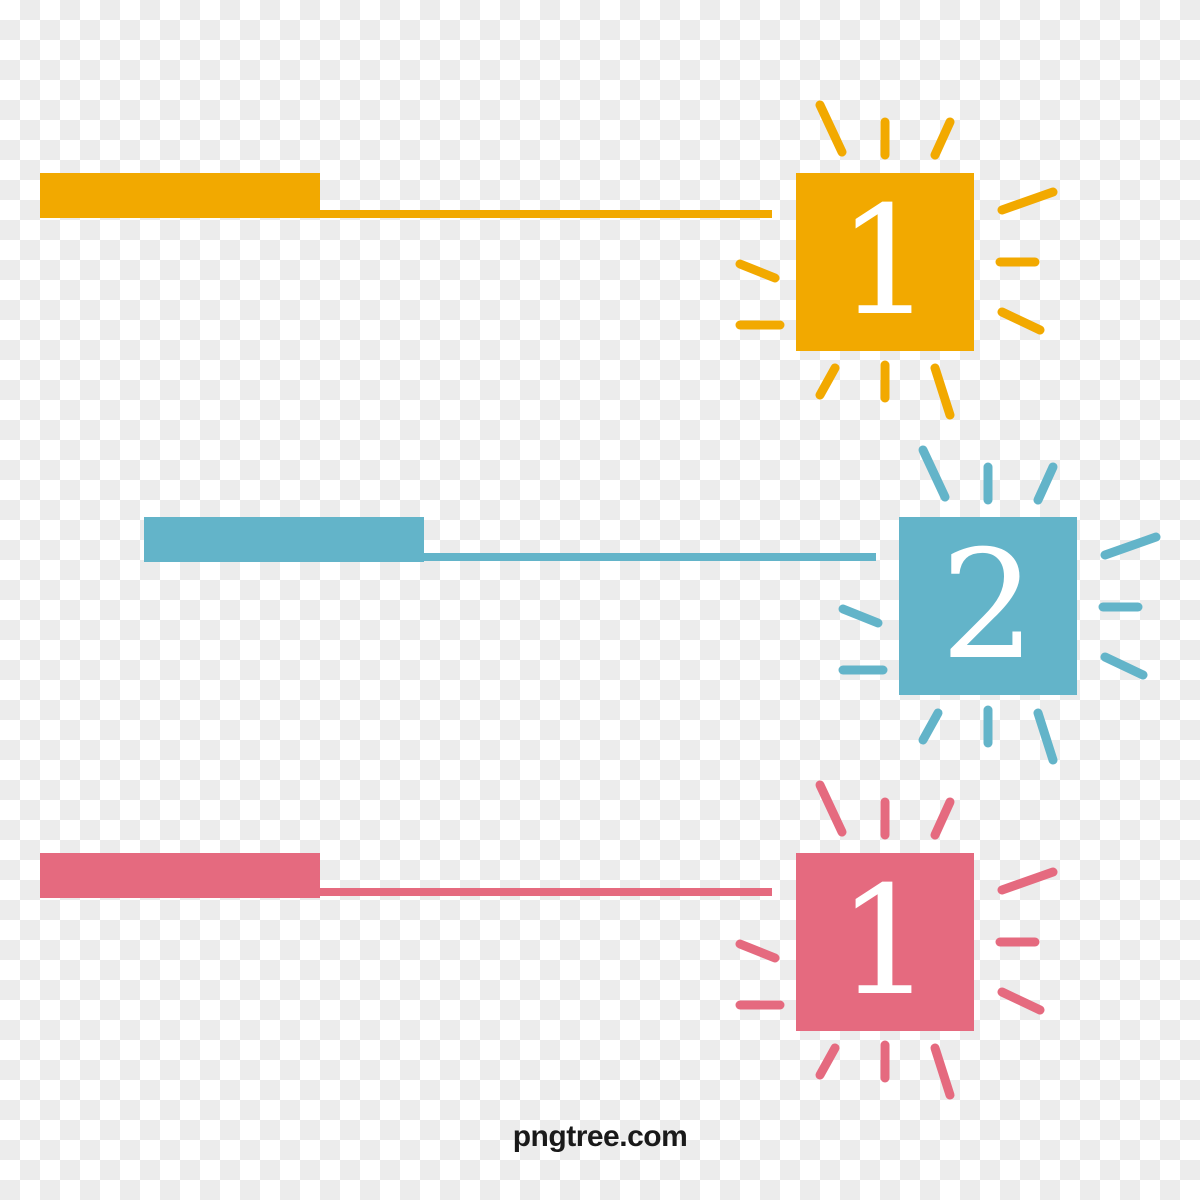  I want to click on badge-number: 2, so click(988, 606).